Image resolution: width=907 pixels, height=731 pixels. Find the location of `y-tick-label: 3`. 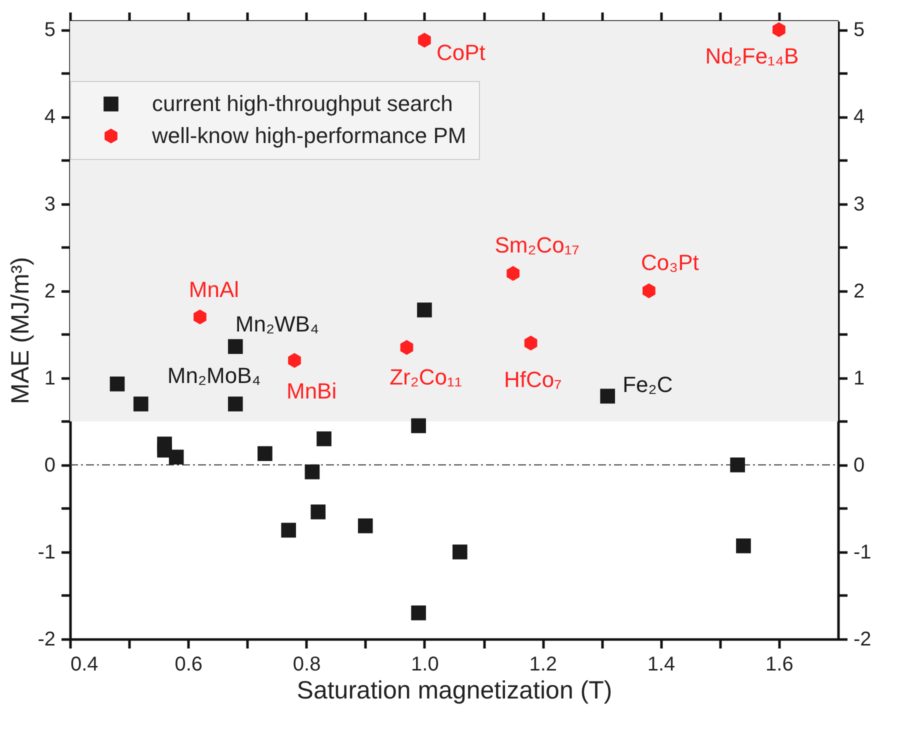

y-tick-label: 3 is located at coordinates (50, 204).